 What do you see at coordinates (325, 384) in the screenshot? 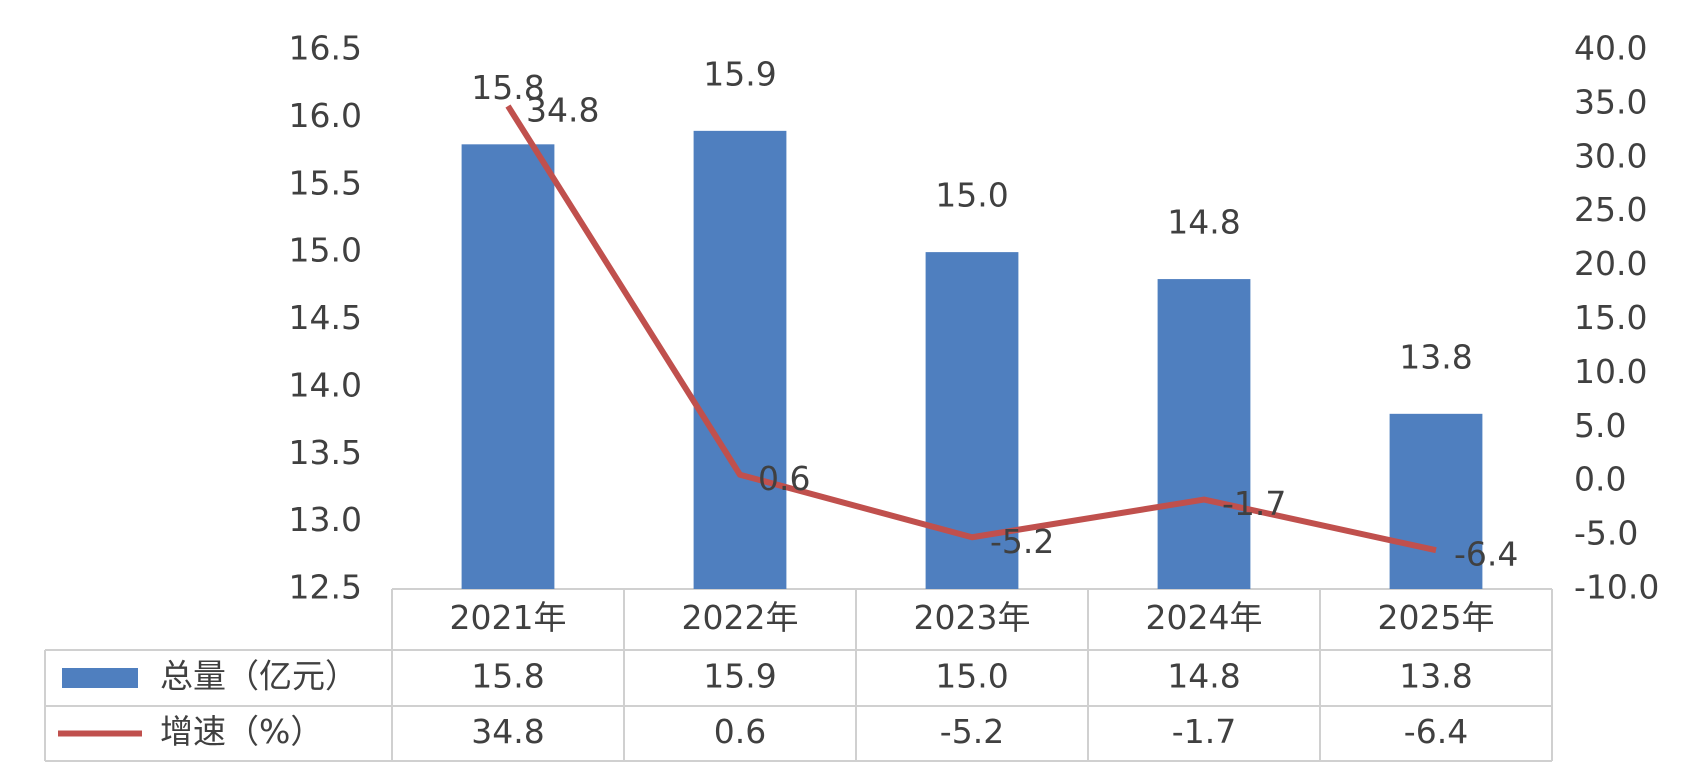
I see `y-tick-label: 14.0` at bounding box center [325, 384].